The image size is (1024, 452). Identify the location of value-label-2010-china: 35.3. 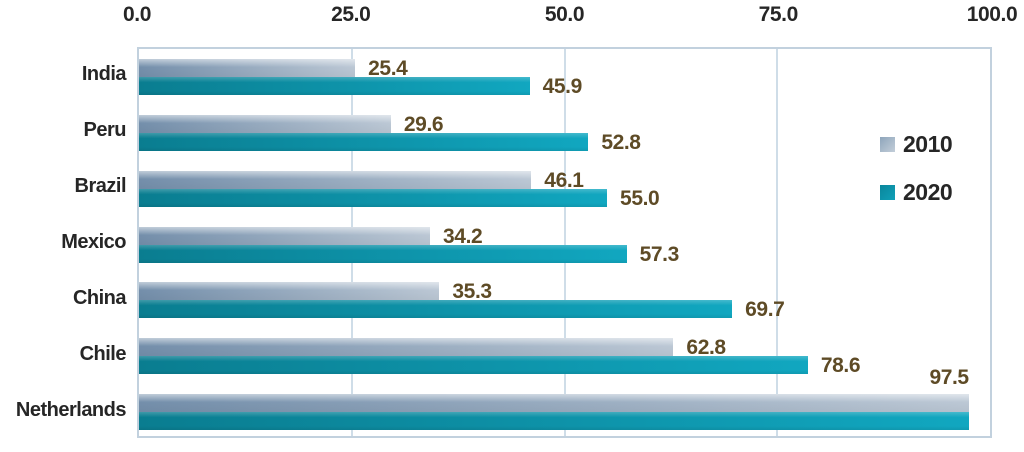
(472, 292).